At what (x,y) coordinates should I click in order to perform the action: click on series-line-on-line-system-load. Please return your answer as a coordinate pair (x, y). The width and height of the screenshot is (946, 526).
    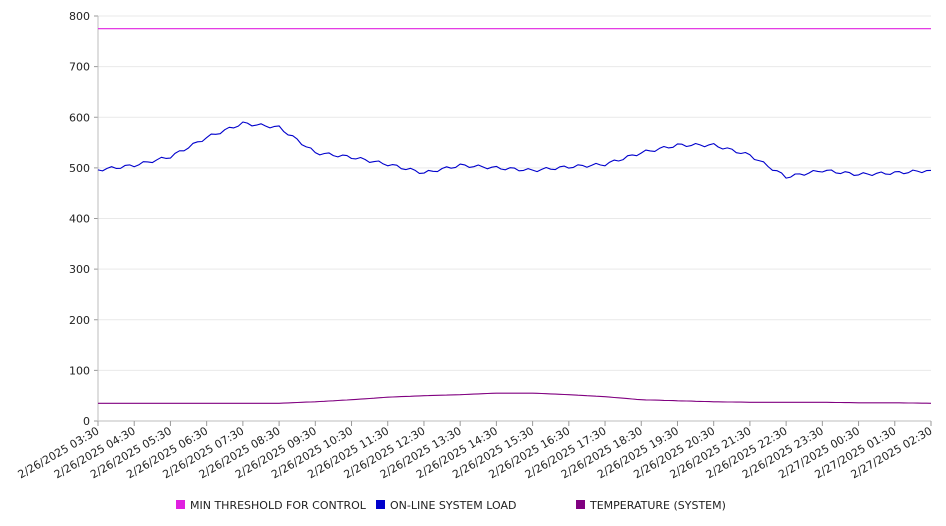
    Looking at the image, I should click on (514, 150).